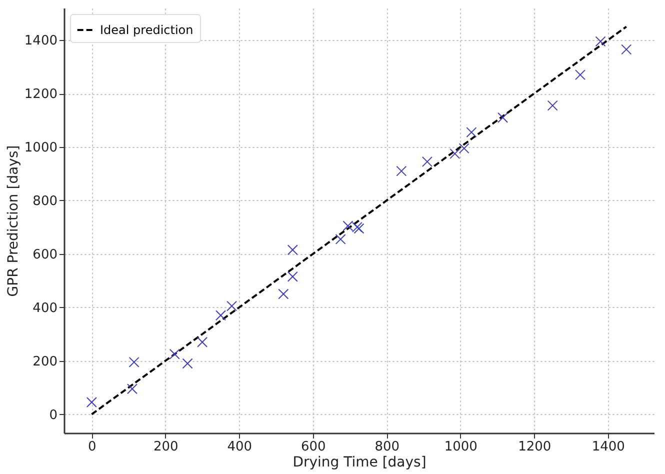  I want to click on y-tick-label: 1000, so click(41, 148).